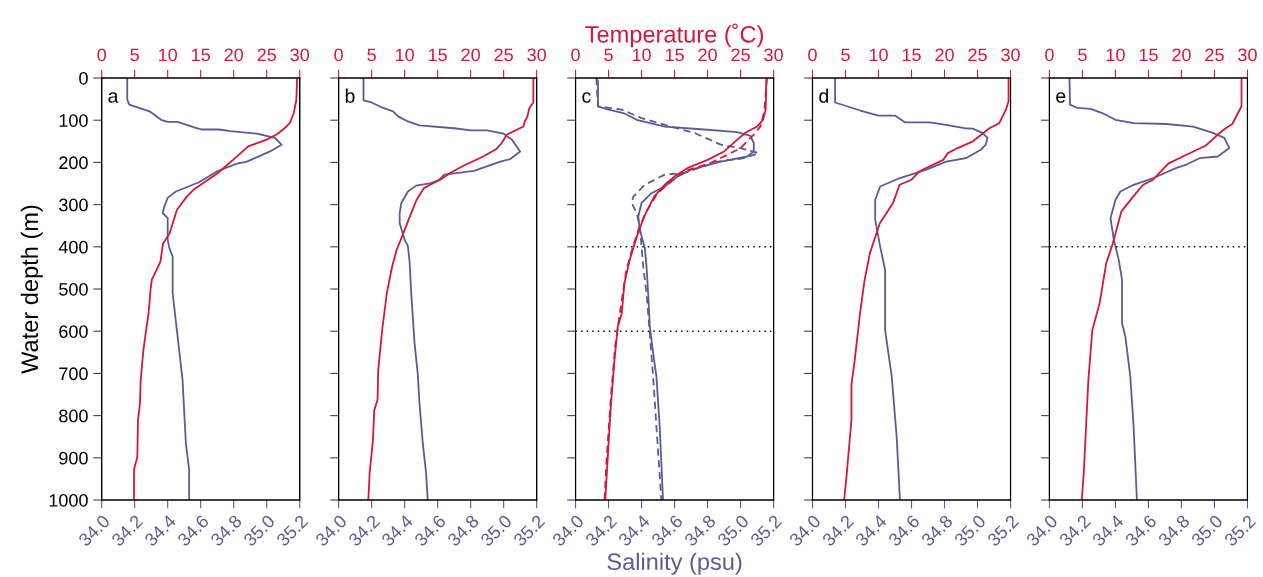 This screenshot has height=577, width=1263. I want to click on y-tick-label: 100, so click(73, 120).